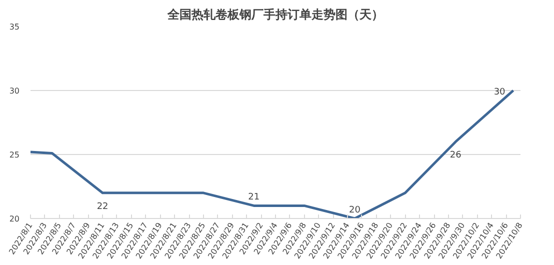  What do you see at coordinates (14, 27) in the screenshot?
I see `y-tick-label: 35` at bounding box center [14, 27].